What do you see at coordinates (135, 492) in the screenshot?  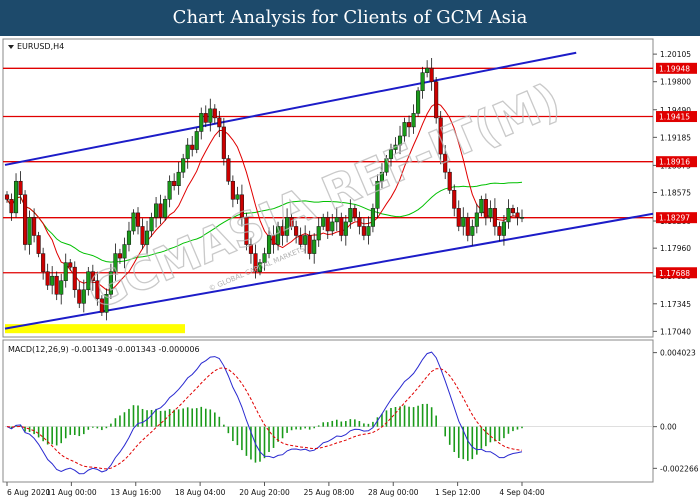 I see `time-axis-label: 13 Aug 16:00` at bounding box center [135, 492].